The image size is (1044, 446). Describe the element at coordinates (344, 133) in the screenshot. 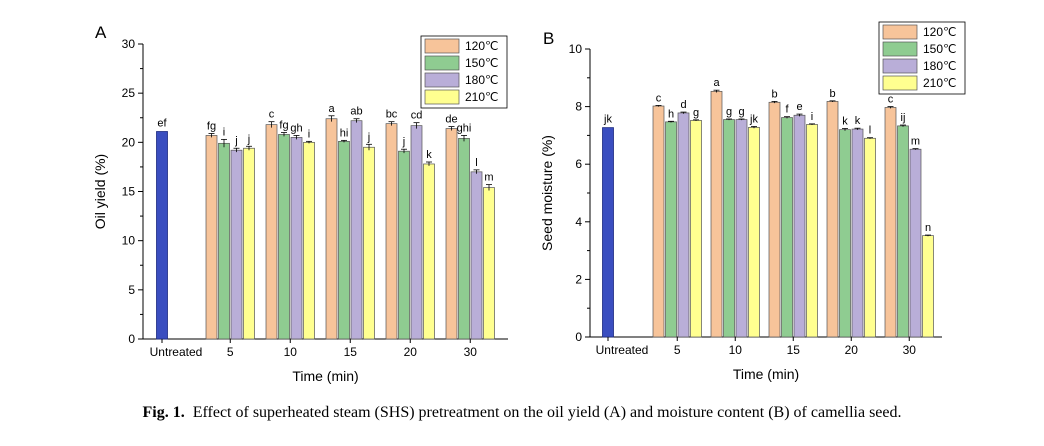

I see `significance-letter: hi` at that location.